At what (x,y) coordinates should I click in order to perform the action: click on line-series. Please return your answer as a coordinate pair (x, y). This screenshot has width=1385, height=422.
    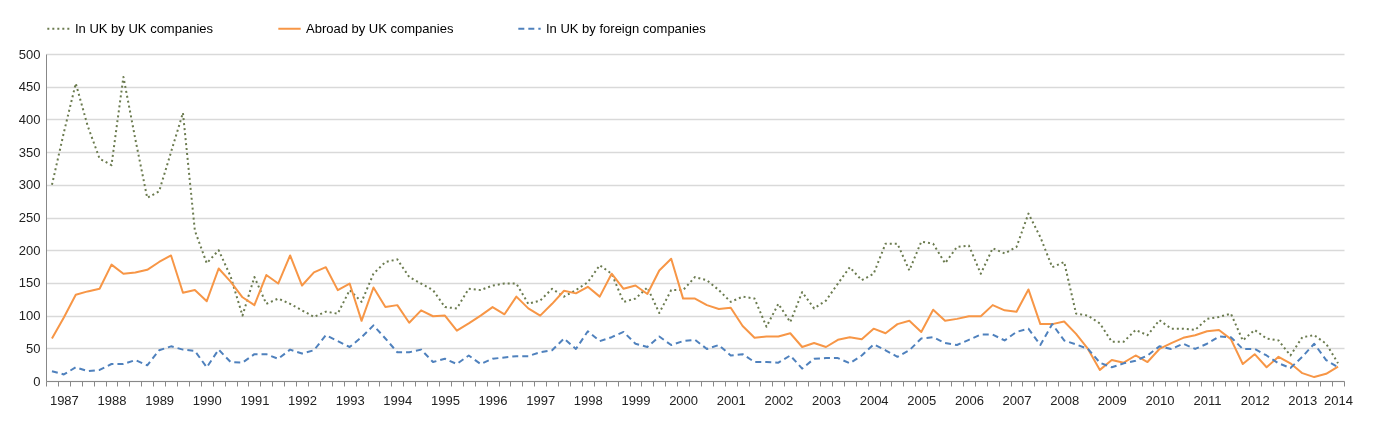
    Looking at the image, I should click on (695, 349).